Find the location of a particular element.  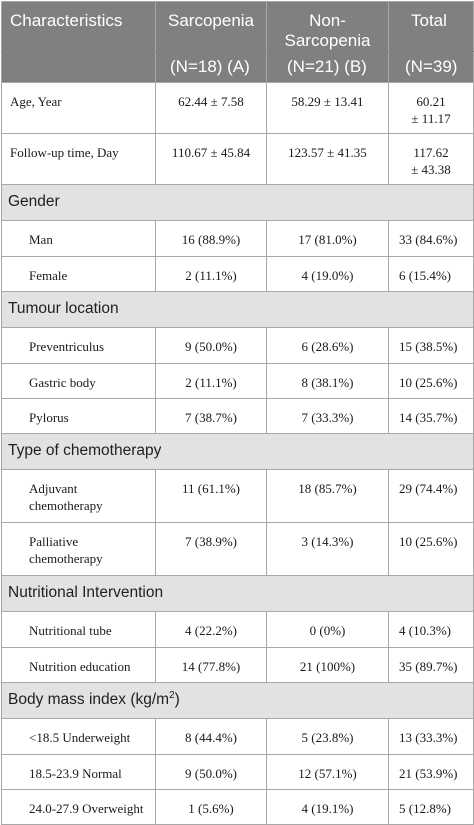

cell-non-sarcopenia: 6 (28.6%) is located at coordinates (327, 345).